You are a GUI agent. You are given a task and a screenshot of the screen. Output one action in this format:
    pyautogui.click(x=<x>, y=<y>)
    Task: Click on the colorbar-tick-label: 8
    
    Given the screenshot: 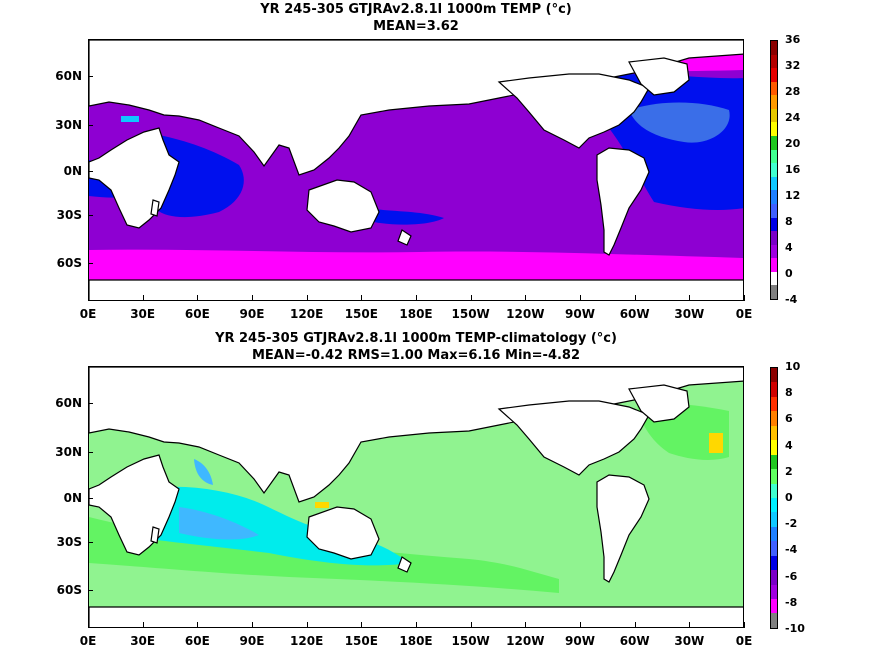 What is the action you would take?
    pyautogui.click(x=789, y=393)
    